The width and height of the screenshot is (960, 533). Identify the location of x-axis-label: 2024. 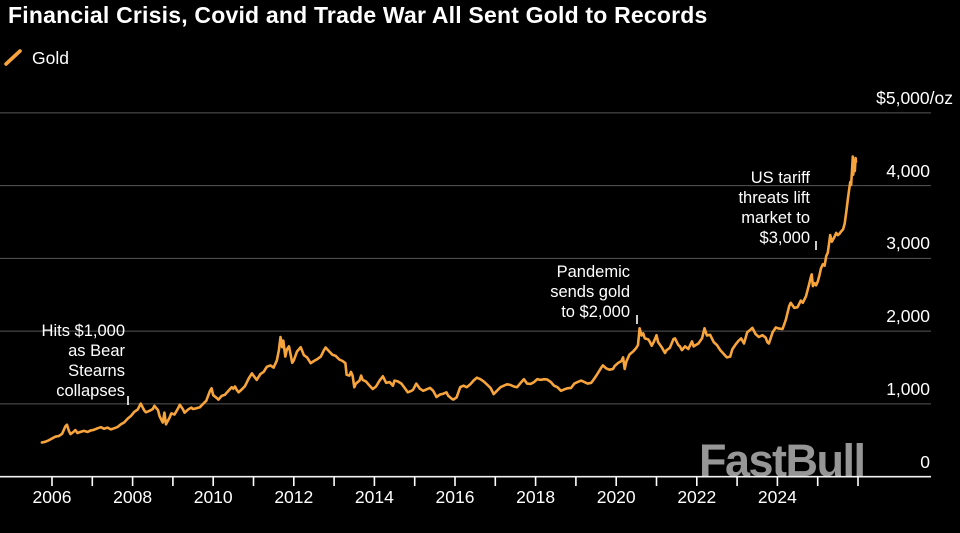
(777, 497).